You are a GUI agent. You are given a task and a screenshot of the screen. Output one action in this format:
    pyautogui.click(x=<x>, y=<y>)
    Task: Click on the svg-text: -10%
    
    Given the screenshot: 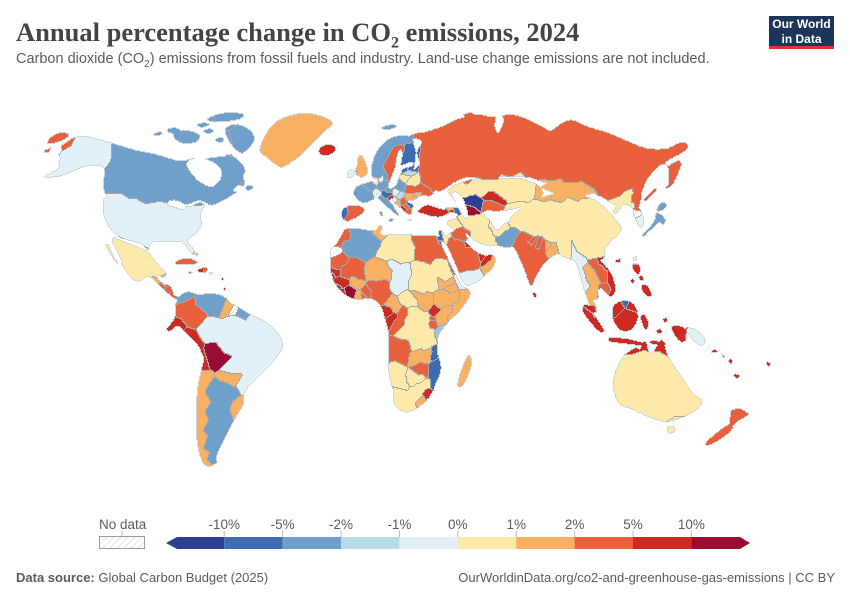 What is the action you would take?
    pyautogui.click(x=224, y=524)
    